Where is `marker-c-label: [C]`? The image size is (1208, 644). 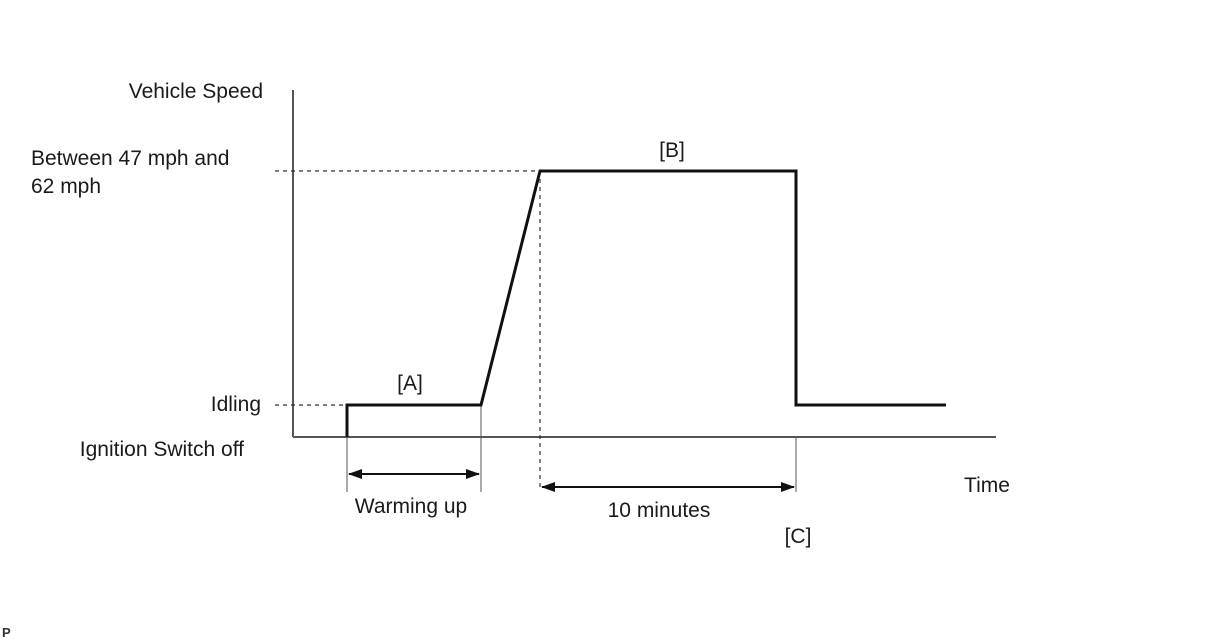
marker-c-label: [C] is located at coordinates (798, 536).